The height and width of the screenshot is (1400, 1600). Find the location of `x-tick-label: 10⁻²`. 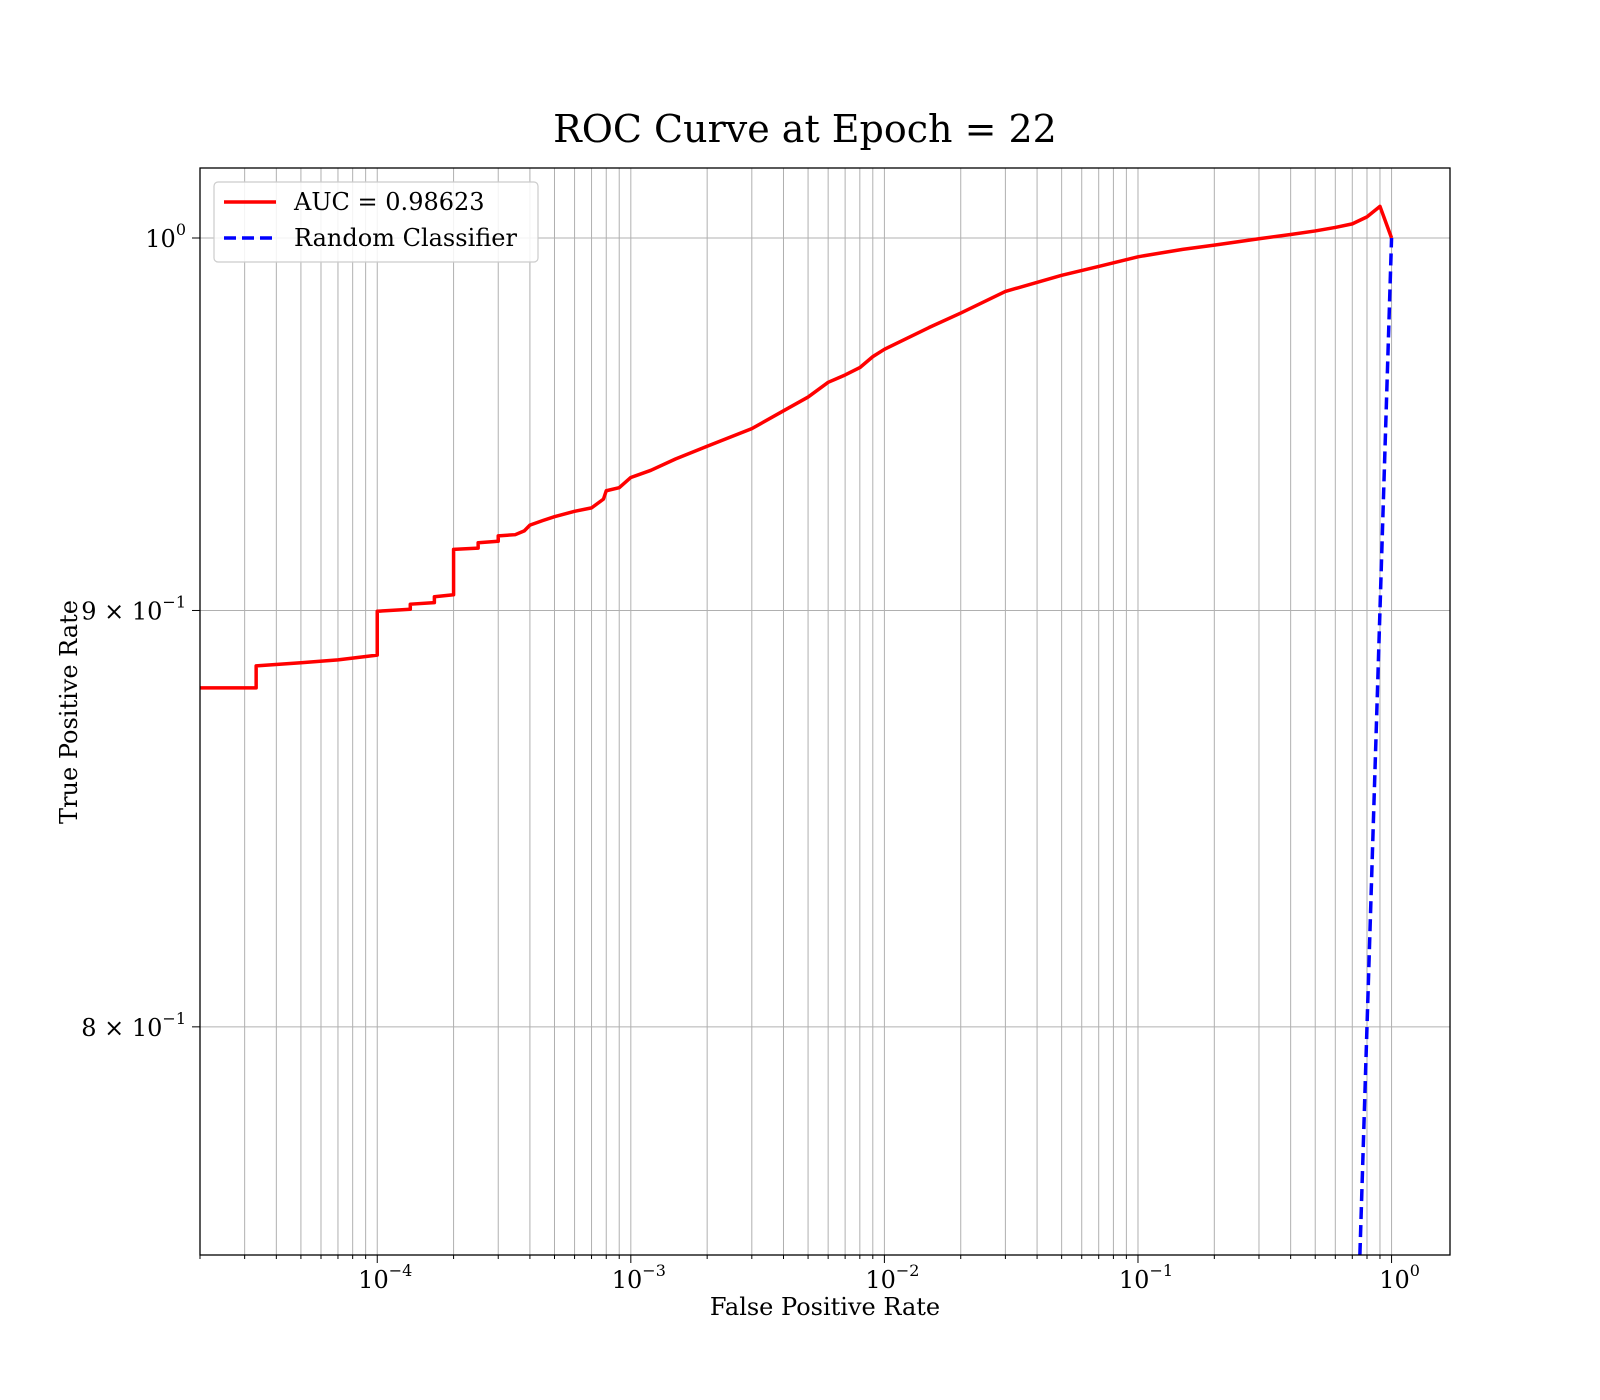

x-tick-label: 10⁻² is located at coordinates (892, 1277).